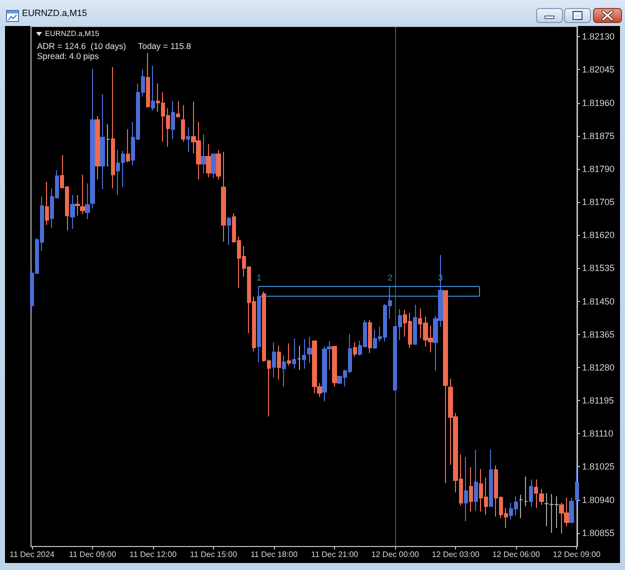  I want to click on x-tick-label: 11 Dec 09:00, so click(93, 554).